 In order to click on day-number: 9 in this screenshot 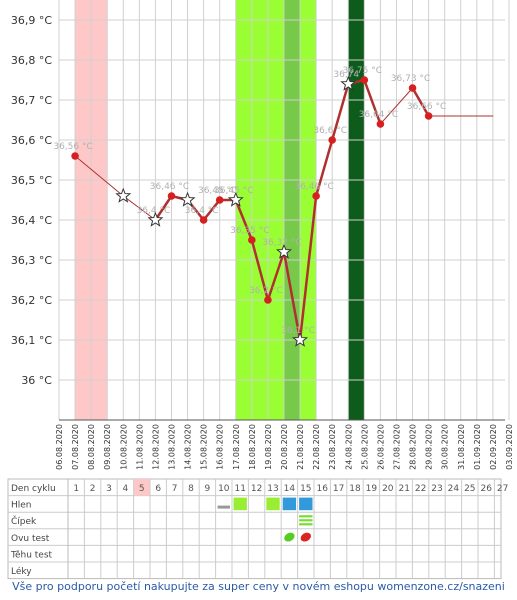, I will do `click(208, 489)`.